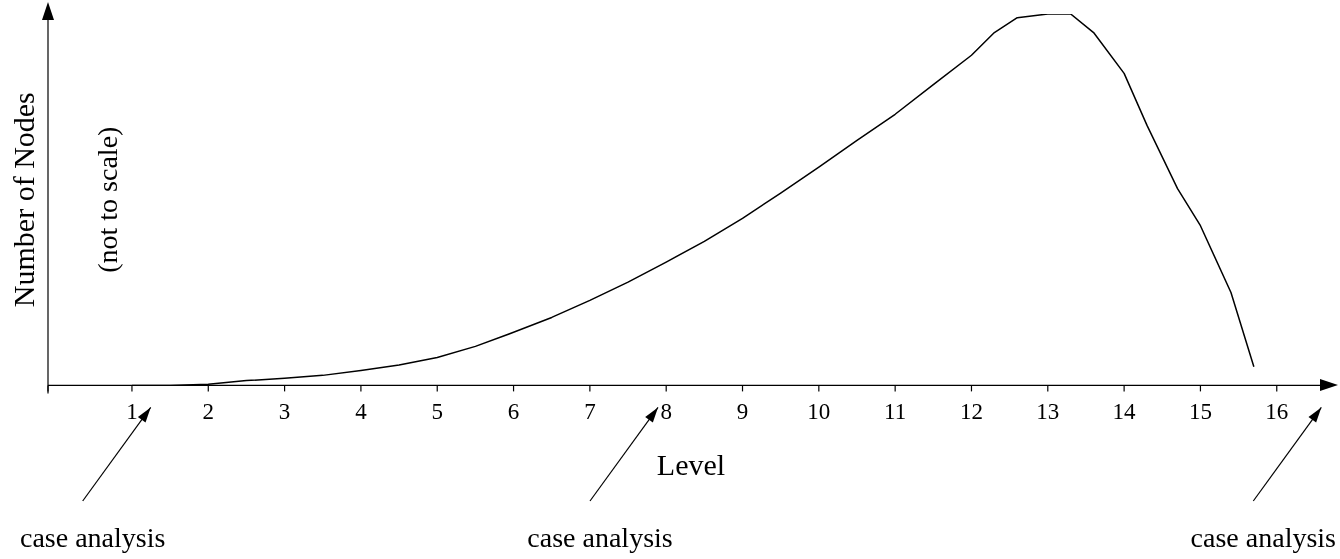 The width and height of the screenshot is (1340, 559). Describe the element at coordinates (666, 412) in the screenshot. I see `x-tick-label: 8` at that location.